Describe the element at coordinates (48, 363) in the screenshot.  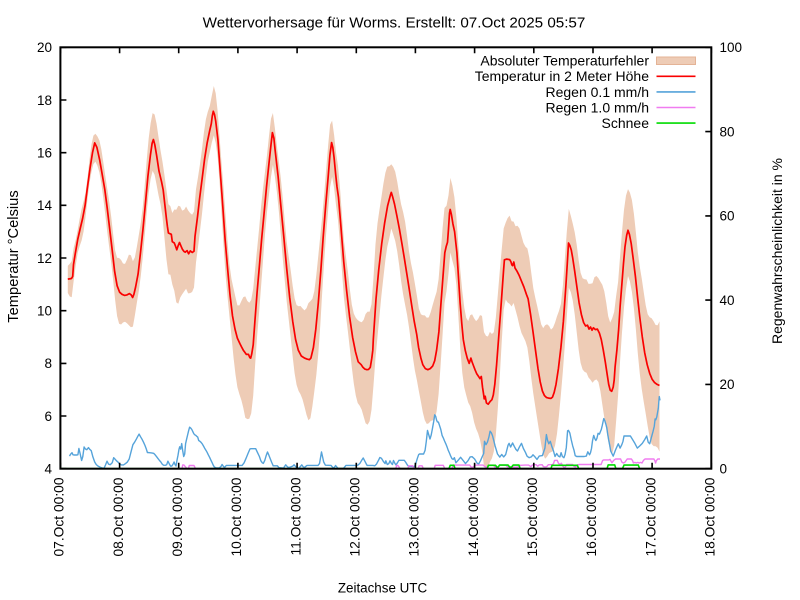
I see `svg-text: 8` at that location.